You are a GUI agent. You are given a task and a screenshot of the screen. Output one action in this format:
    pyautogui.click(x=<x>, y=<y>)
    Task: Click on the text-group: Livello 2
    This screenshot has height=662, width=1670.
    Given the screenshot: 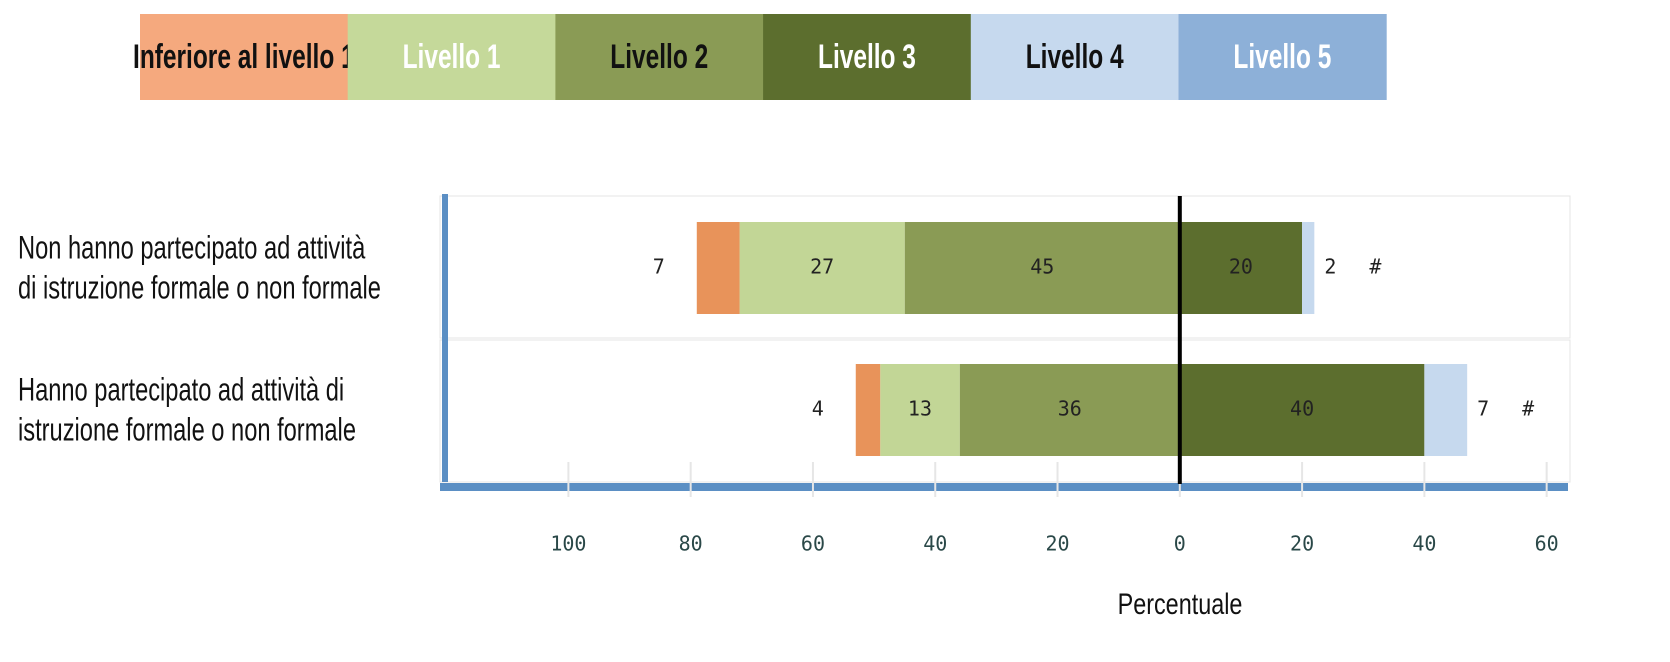 What is the action you would take?
    pyautogui.click(x=659, y=57)
    